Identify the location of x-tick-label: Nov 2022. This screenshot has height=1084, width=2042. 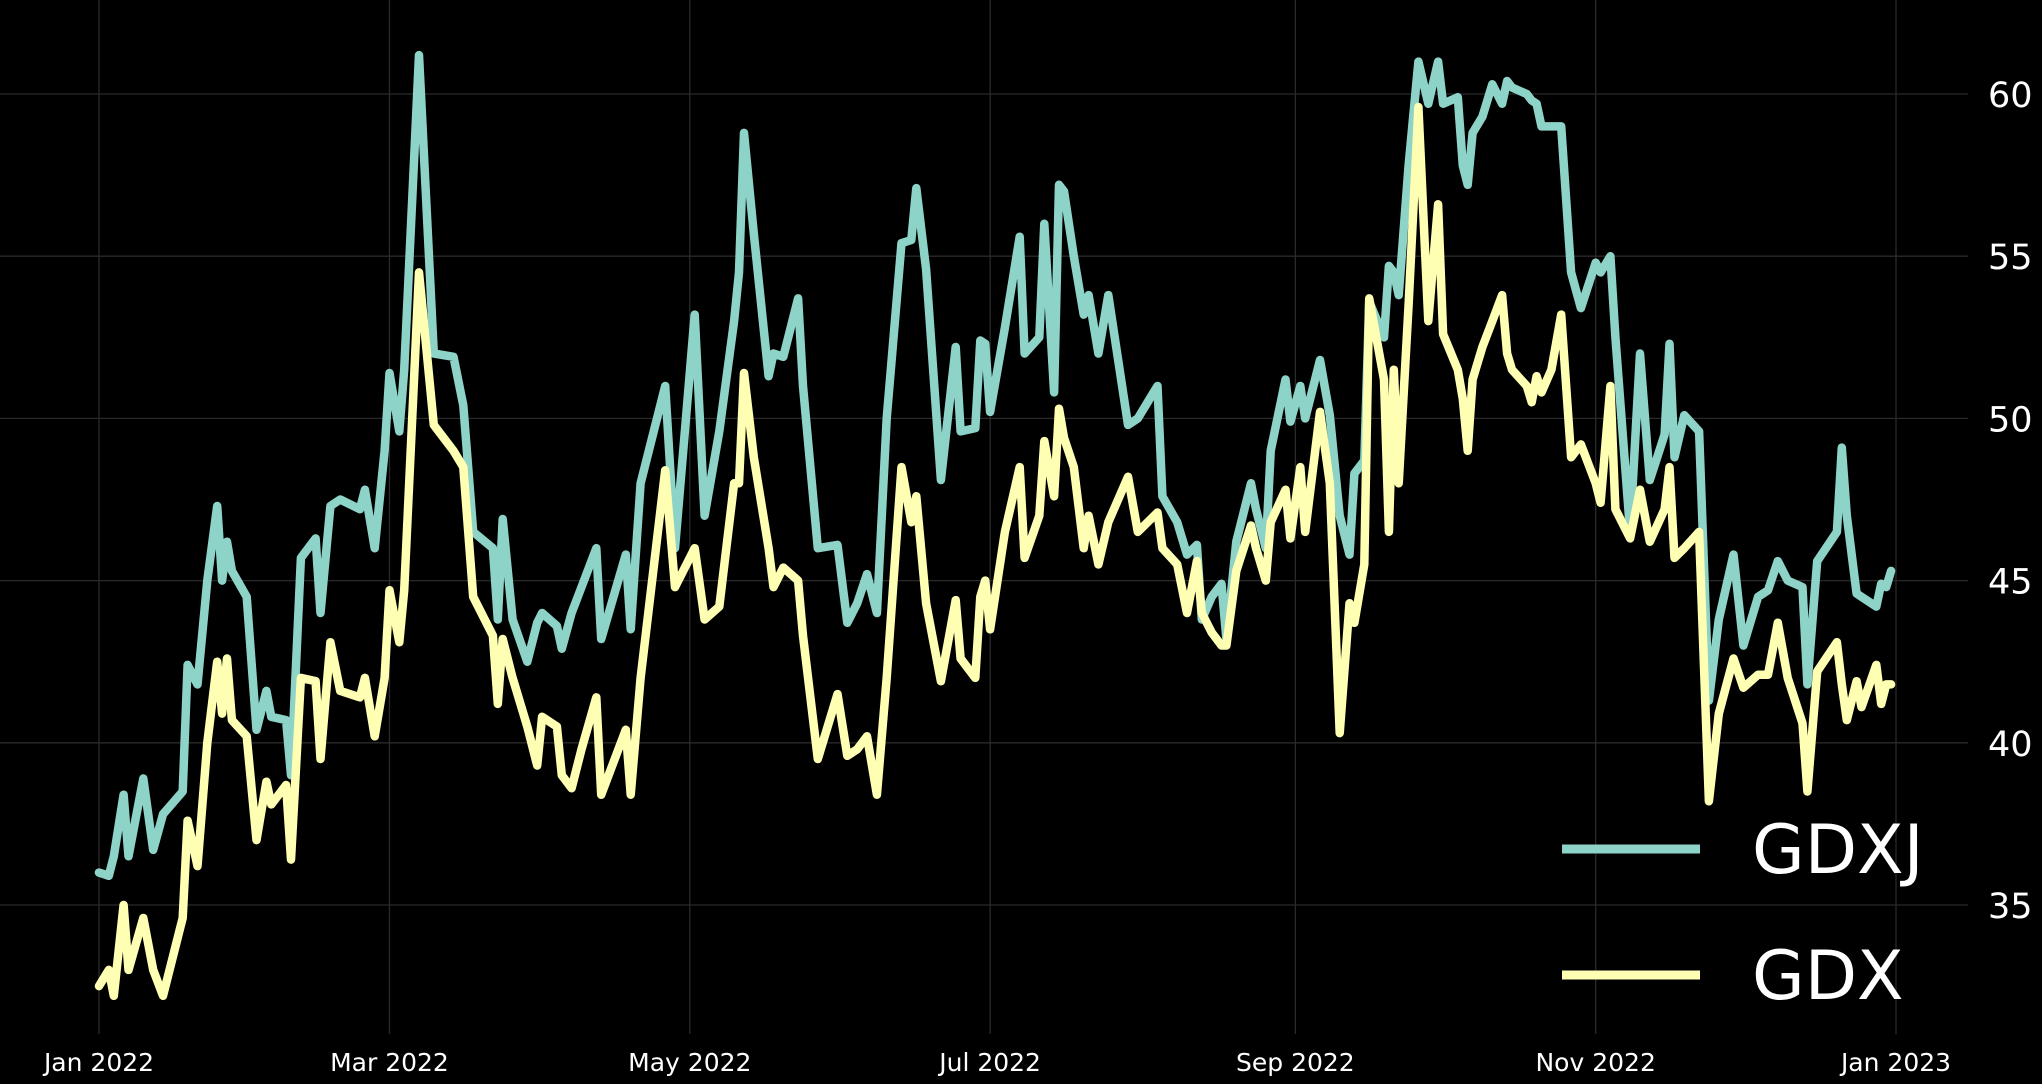
(1595, 1062).